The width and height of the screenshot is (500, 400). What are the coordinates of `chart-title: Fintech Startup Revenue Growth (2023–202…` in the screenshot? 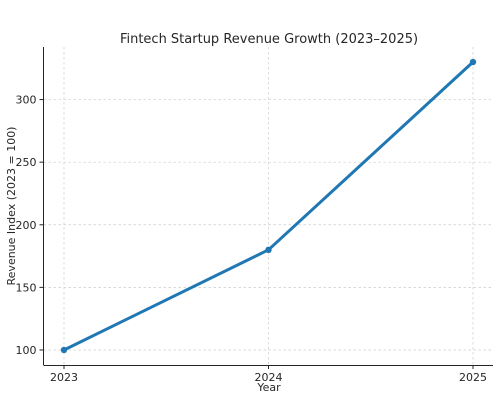 It's located at (269, 39).